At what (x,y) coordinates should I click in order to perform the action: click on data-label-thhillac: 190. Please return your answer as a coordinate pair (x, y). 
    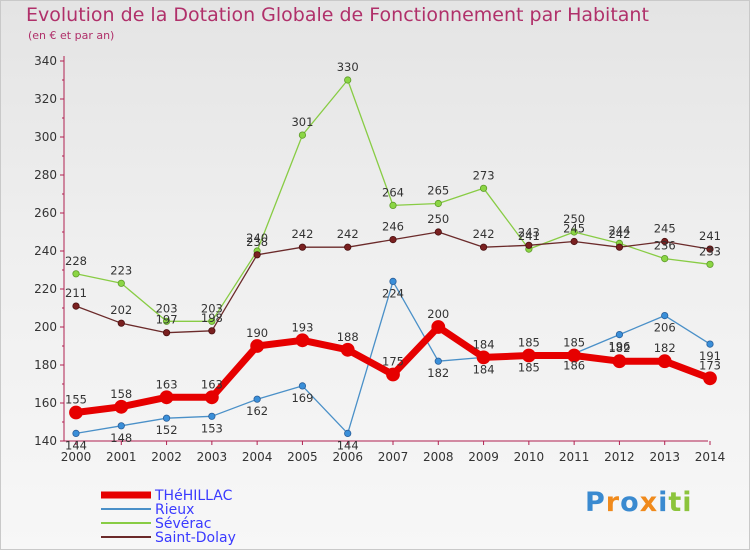
    Looking at the image, I should click on (257, 333).